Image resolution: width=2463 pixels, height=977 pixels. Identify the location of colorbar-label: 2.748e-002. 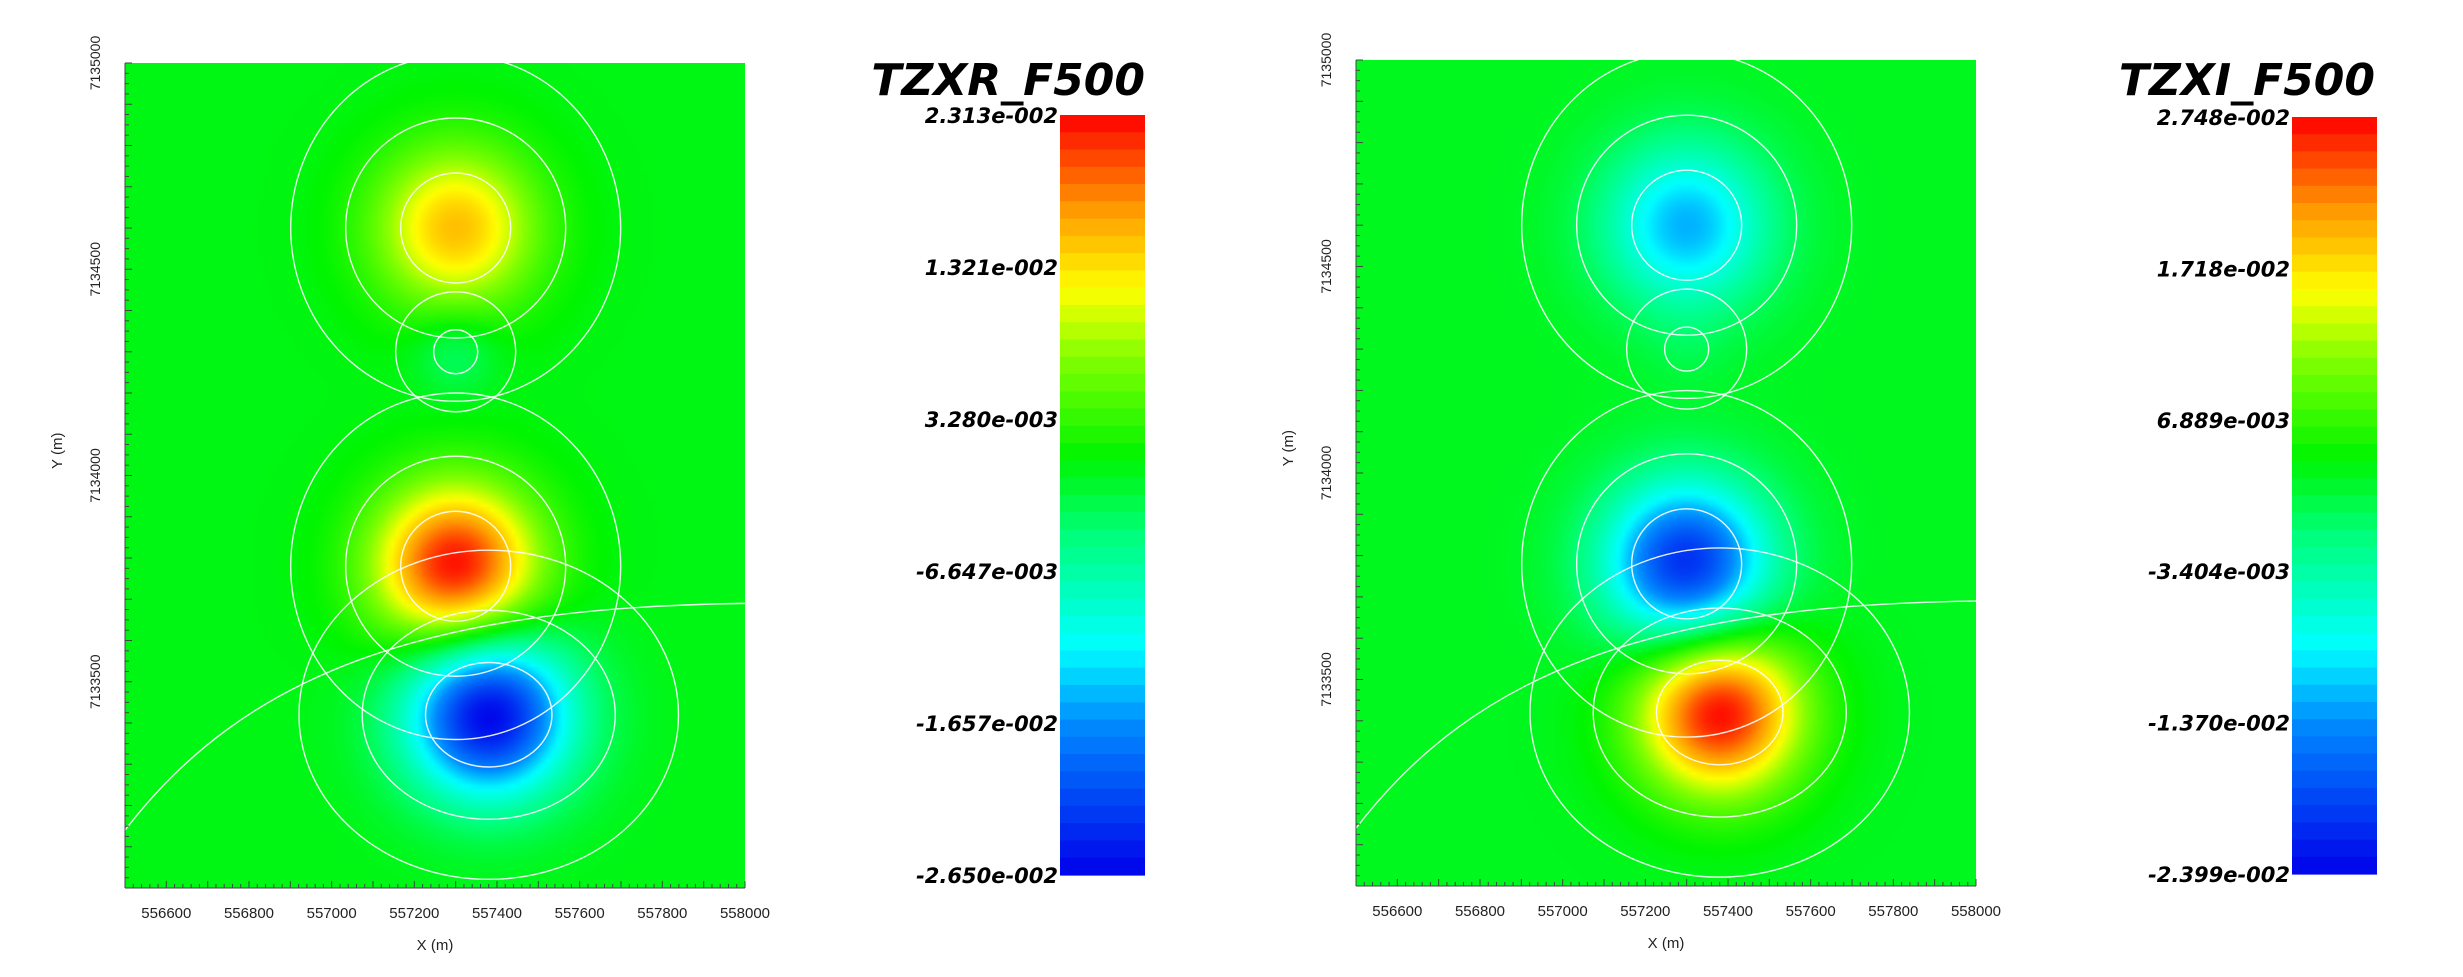
(2223, 118).